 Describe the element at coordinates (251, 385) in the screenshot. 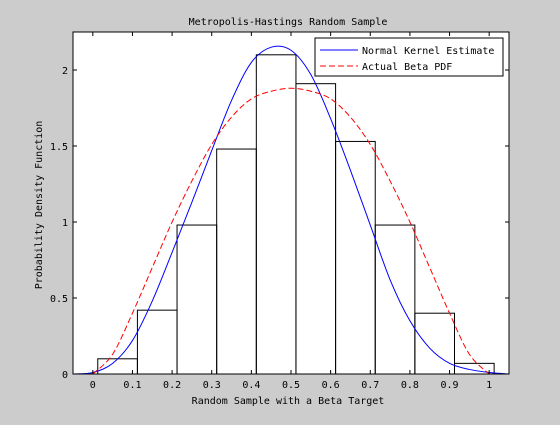

I see `x-tick-label: 0.4` at that location.